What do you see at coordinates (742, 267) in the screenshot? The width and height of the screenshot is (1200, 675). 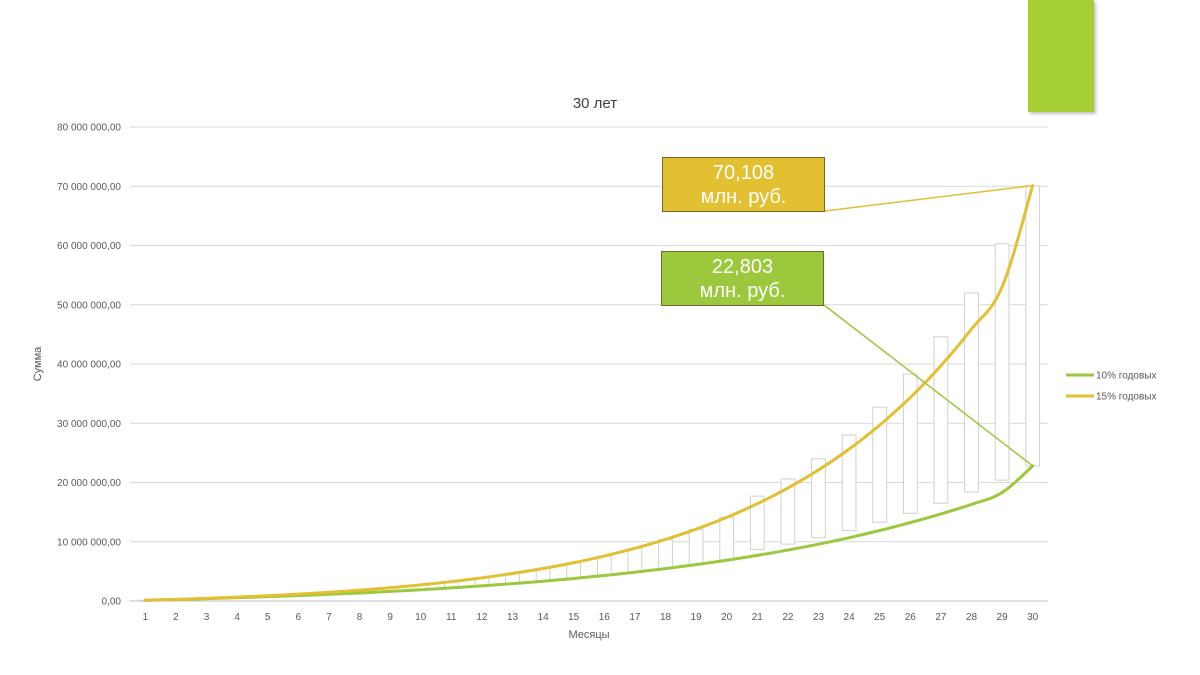 I see `callout-10-value: 22,803` at bounding box center [742, 267].